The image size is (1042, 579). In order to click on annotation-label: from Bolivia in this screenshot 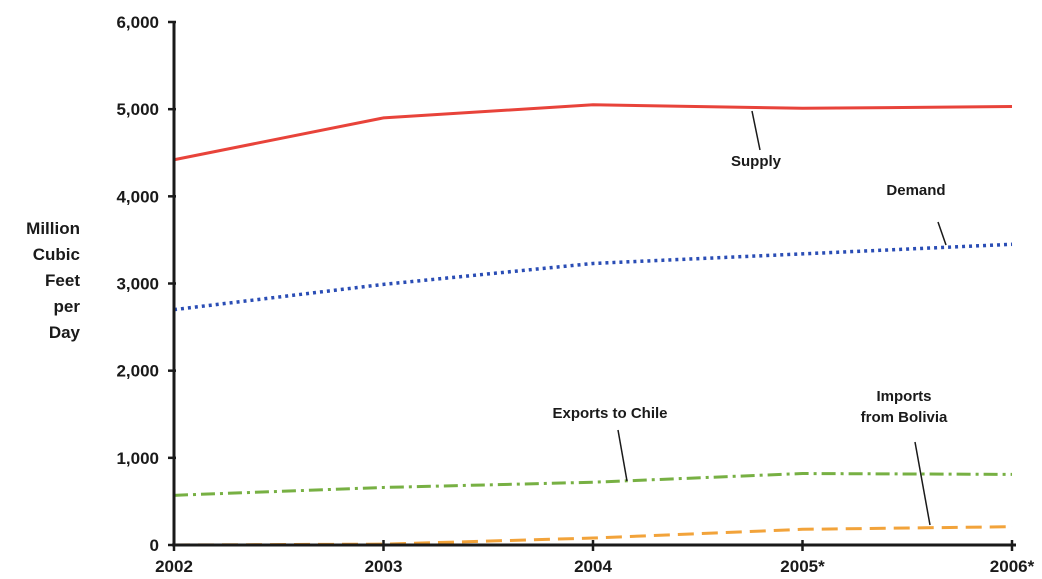, I will do `click(904, 417)`.